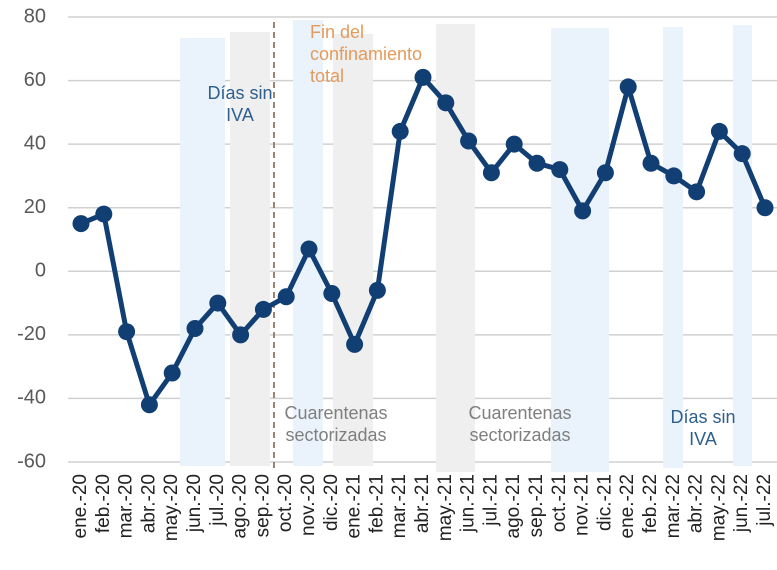 The height and width of the screenshot is (570, 777). What do you see at coordinates (126, 506) in the screenshot?
I see `x-tick-label: mar.-20` at bounding box center [126, 506].